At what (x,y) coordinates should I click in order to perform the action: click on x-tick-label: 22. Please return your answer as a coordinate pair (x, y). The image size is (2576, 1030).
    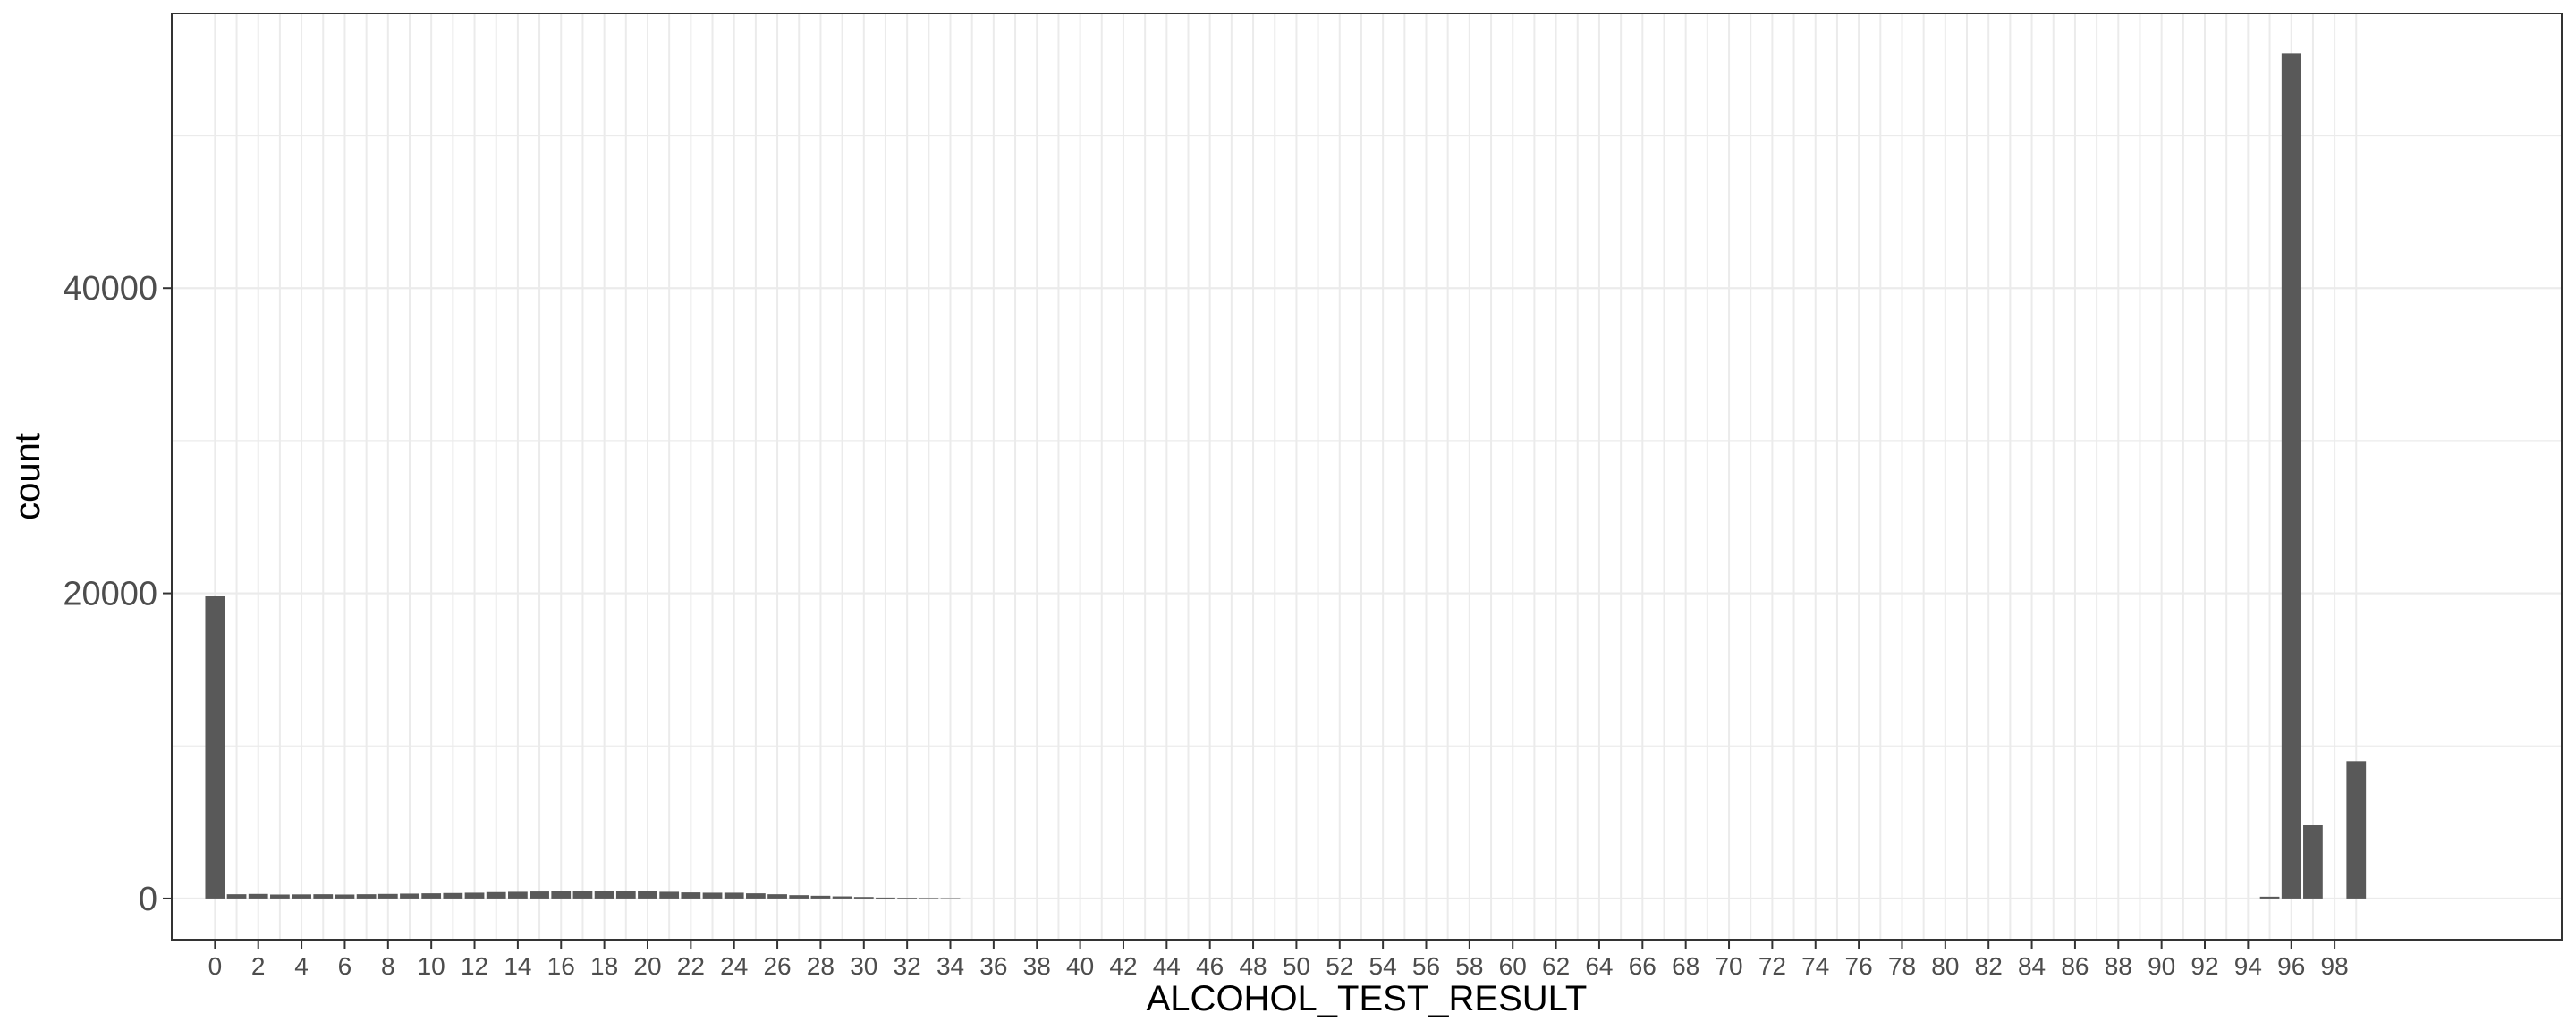
    Looking at the image, I should click on (691, 966).